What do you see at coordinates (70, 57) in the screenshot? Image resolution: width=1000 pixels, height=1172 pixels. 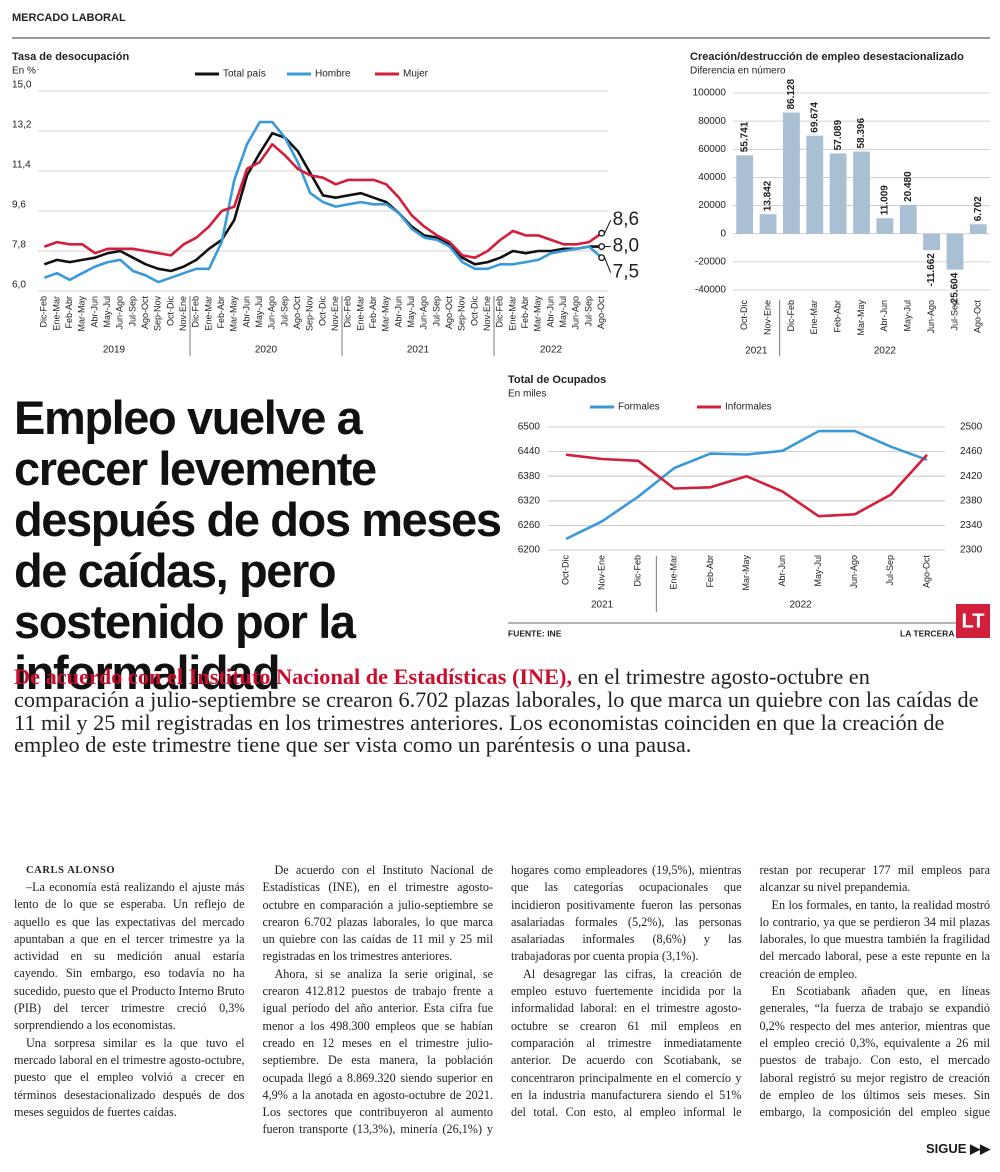 I see `chart-title: Tasa de desocupación` at bounding box center [70, 57].